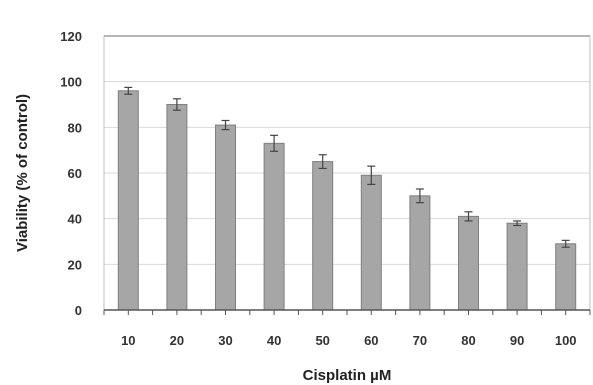 This screenshot has height=385, width=593. Describe the element at coordinates (177, 340) in the screenshot. I see `x-tick-label: 20` at that location.